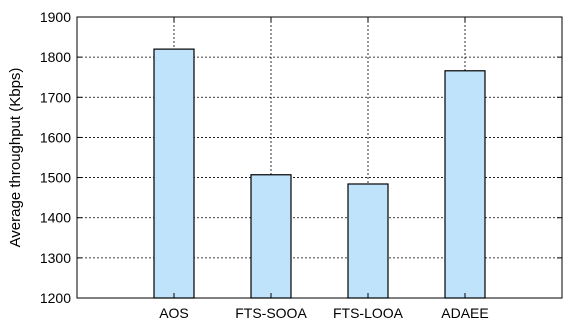 The image size is (570, 326). I want to click on y-tick-label: 1900, so click(55, 17).